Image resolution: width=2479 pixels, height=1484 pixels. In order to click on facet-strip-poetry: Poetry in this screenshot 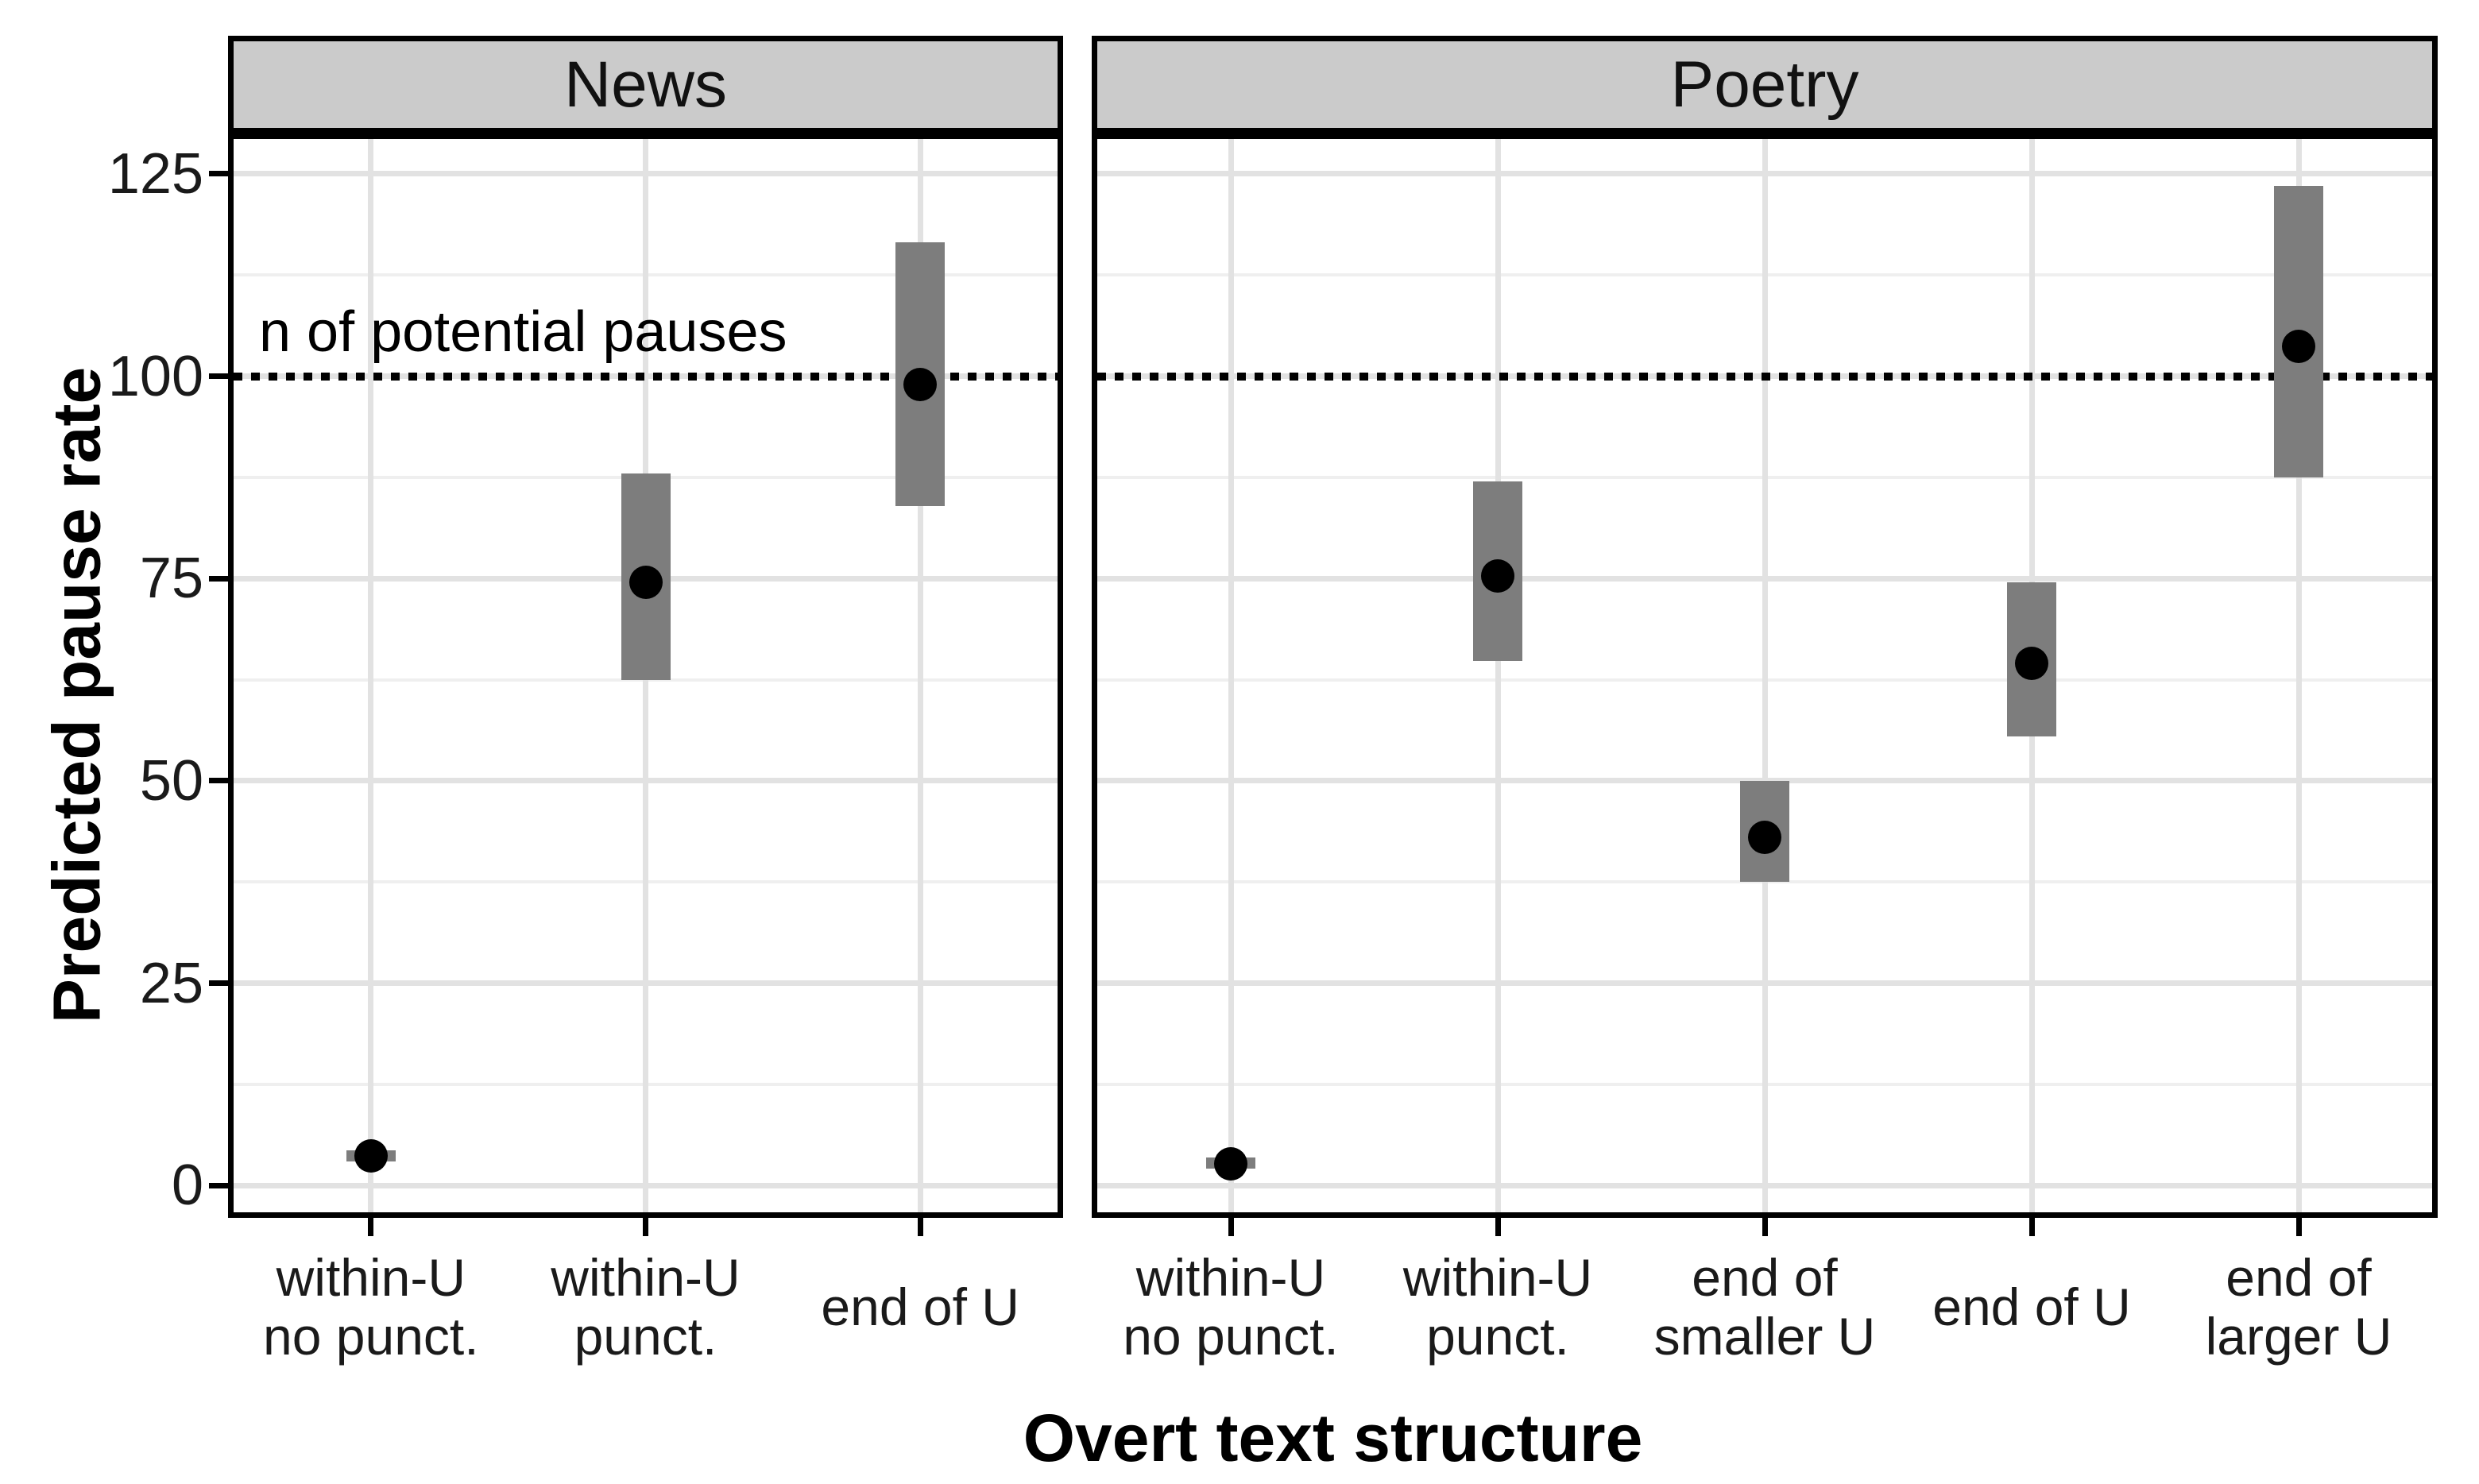, I will do `click(1765, 84)`.